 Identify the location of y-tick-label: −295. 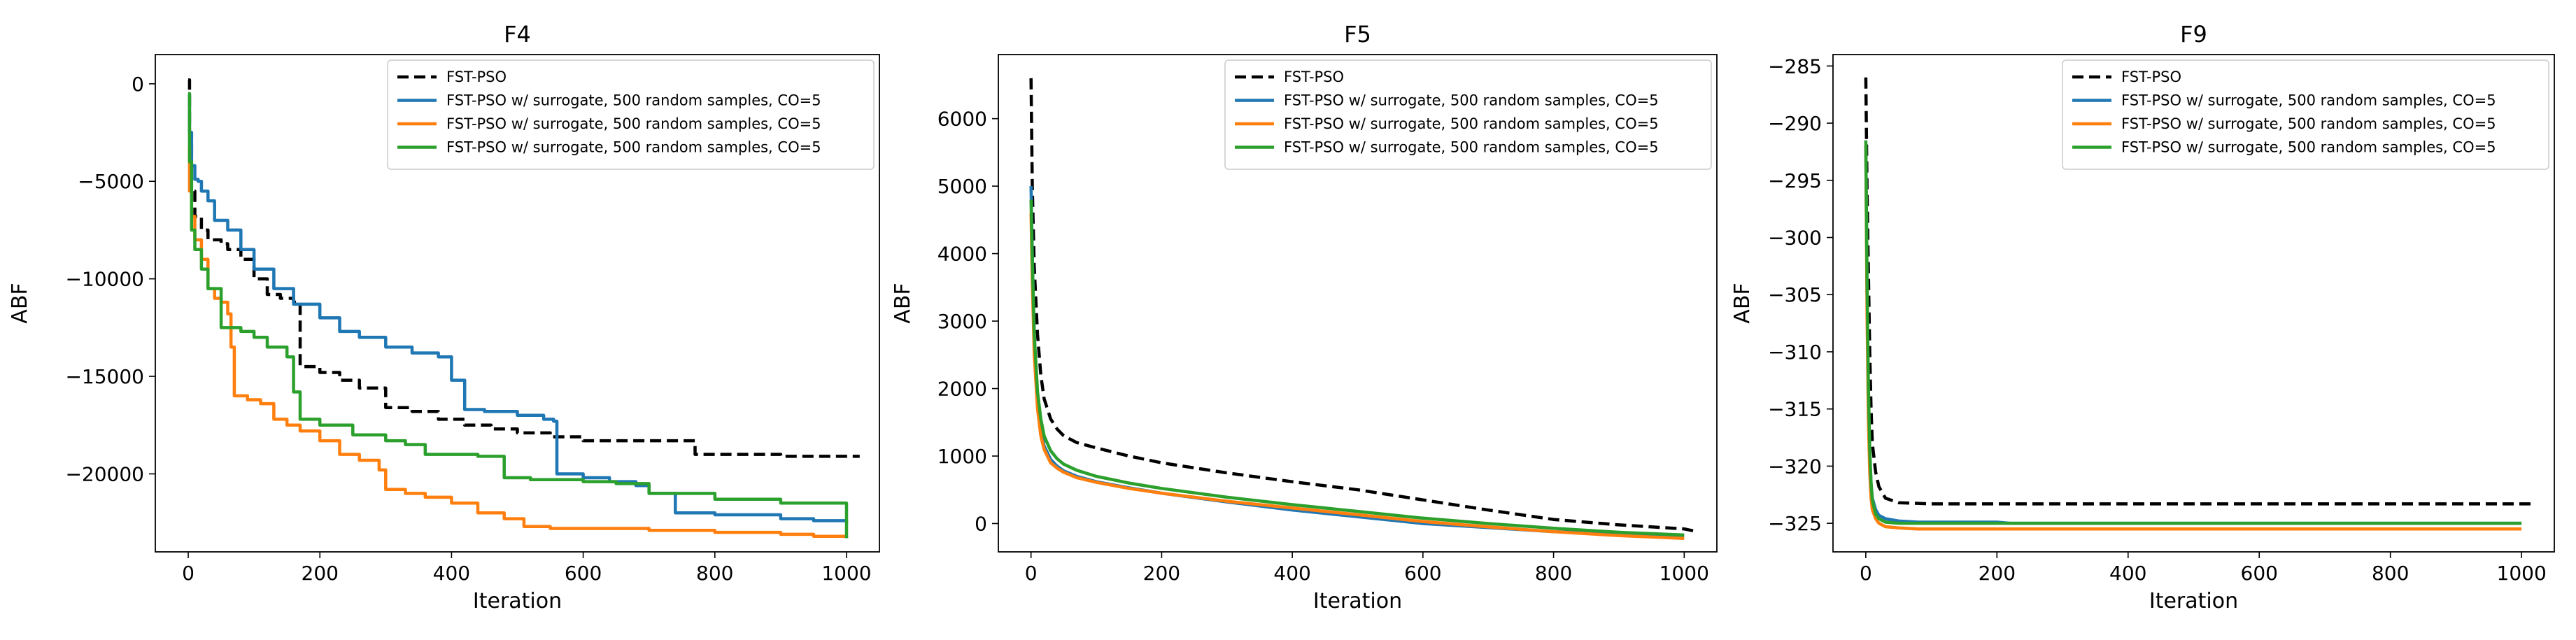
(1795, 180).